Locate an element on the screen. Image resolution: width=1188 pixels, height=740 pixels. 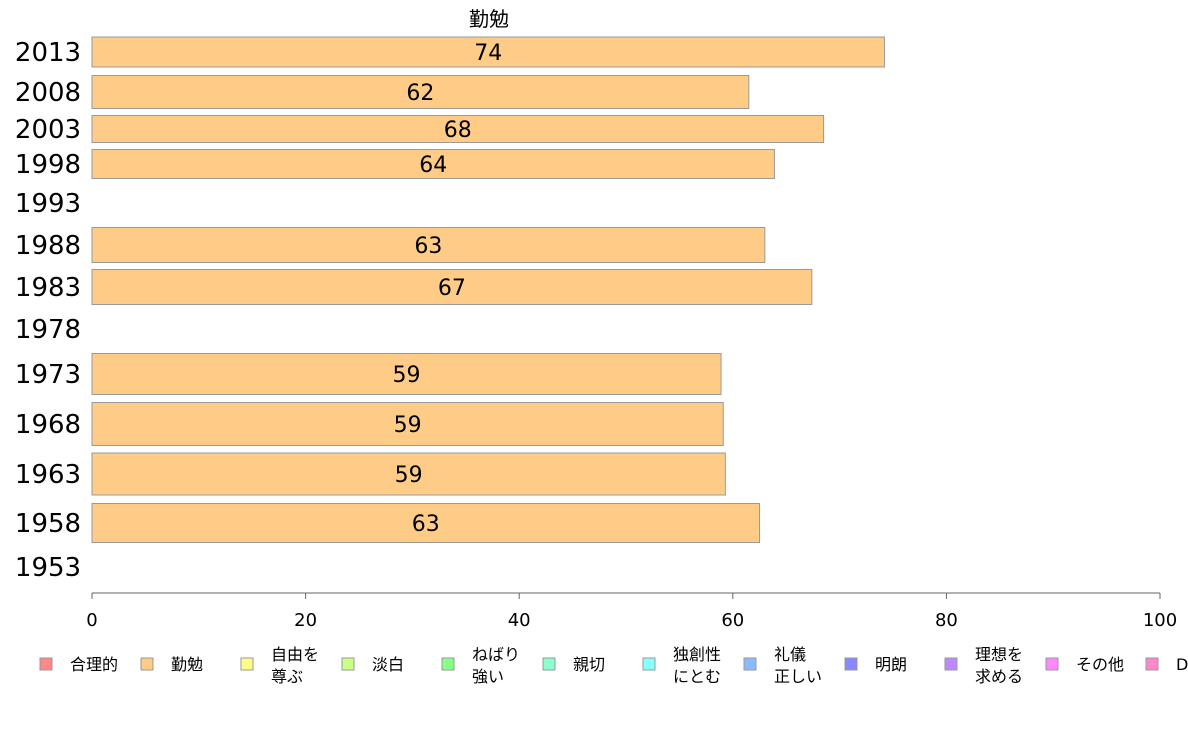
x-tick-label: 40 is located at coordinates (519, 620).